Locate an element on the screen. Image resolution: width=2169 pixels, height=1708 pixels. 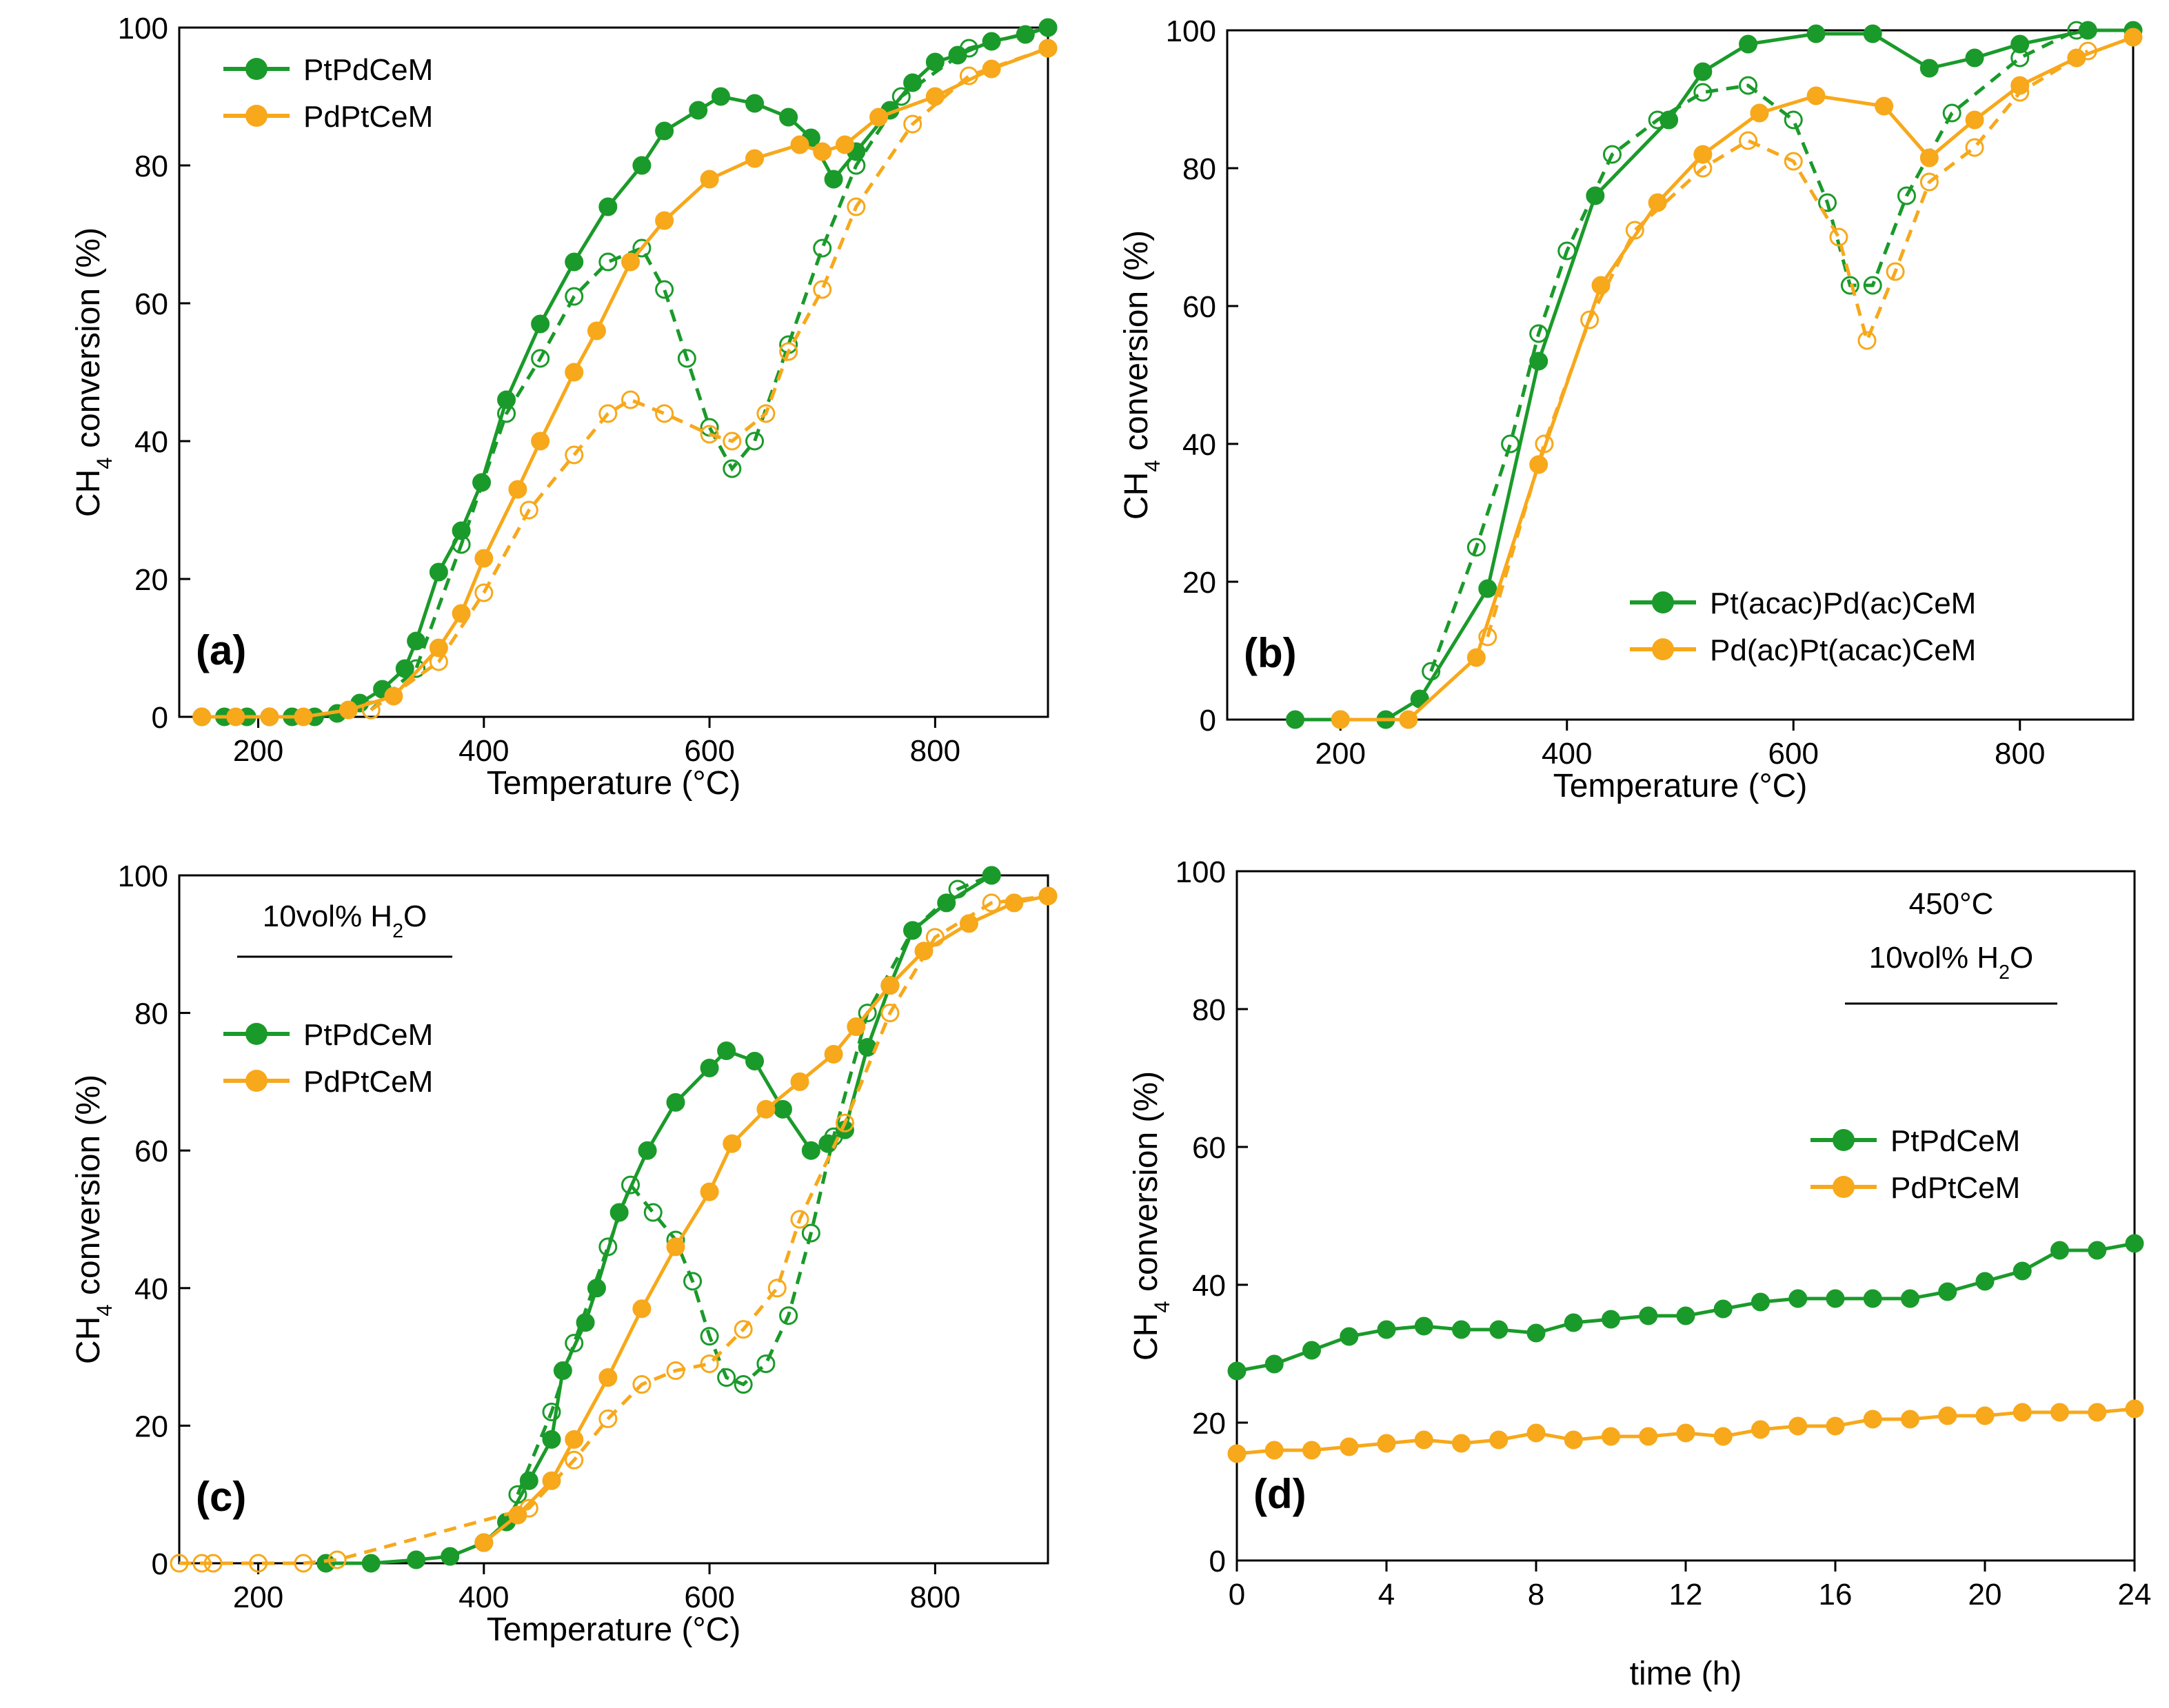
x-tick-label: 0 is located at coordinates (1237, 1595).